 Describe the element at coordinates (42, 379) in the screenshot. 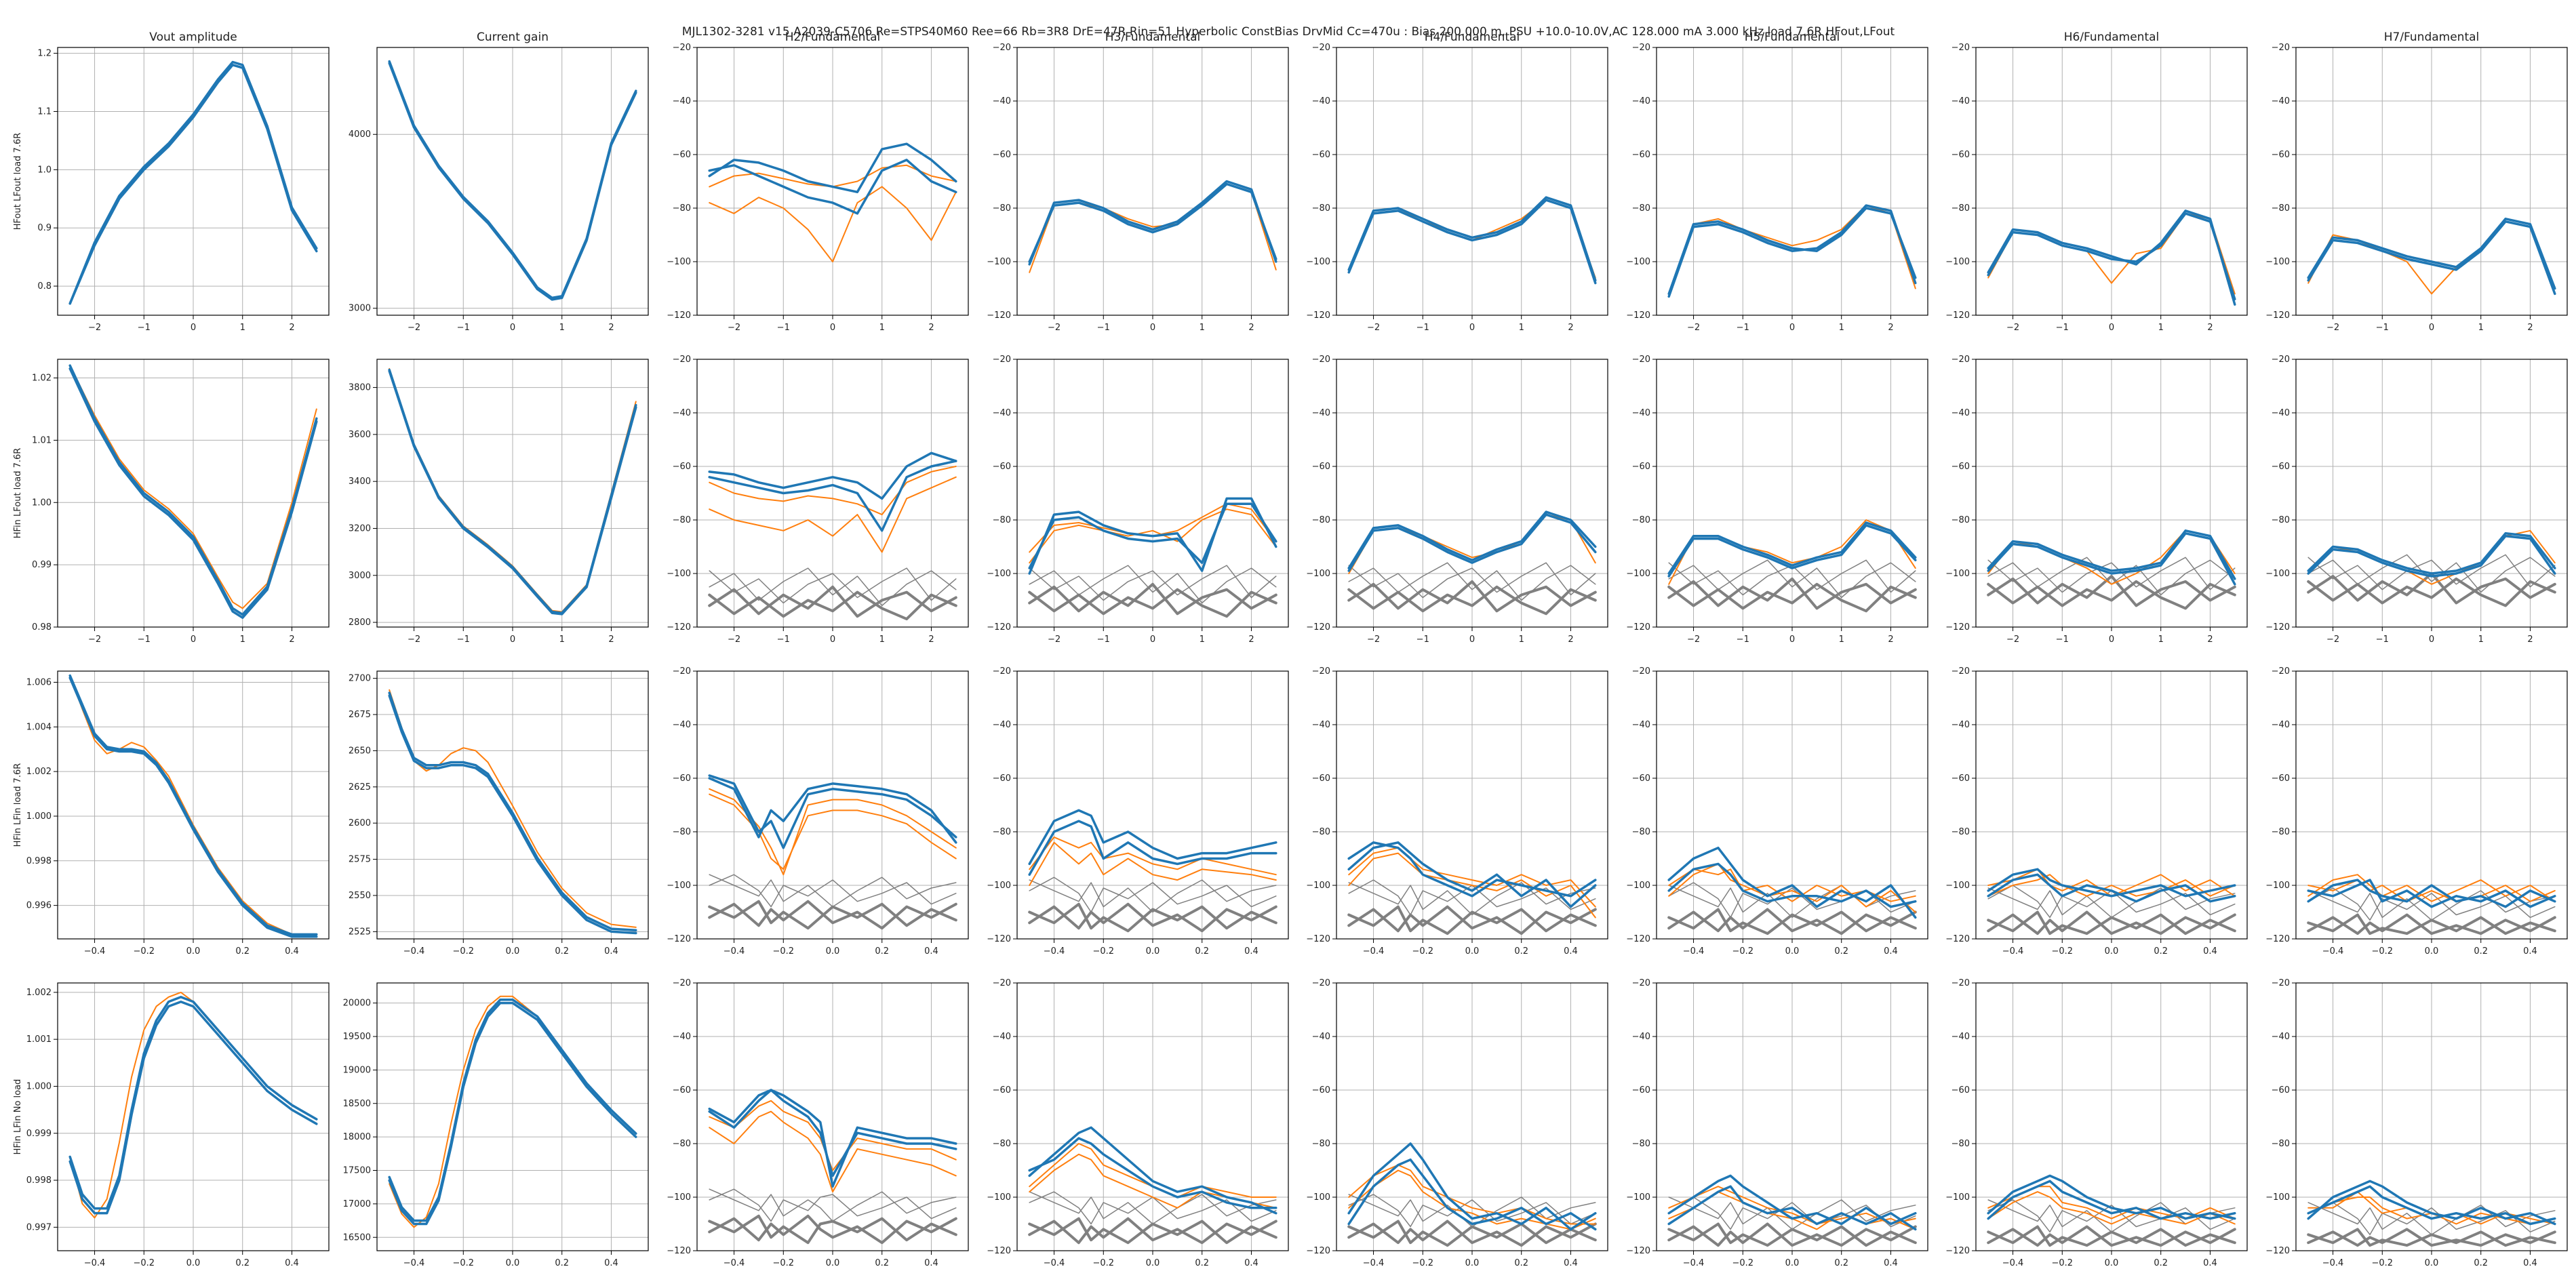

I see `y-tick-label: 1.02` at that location.